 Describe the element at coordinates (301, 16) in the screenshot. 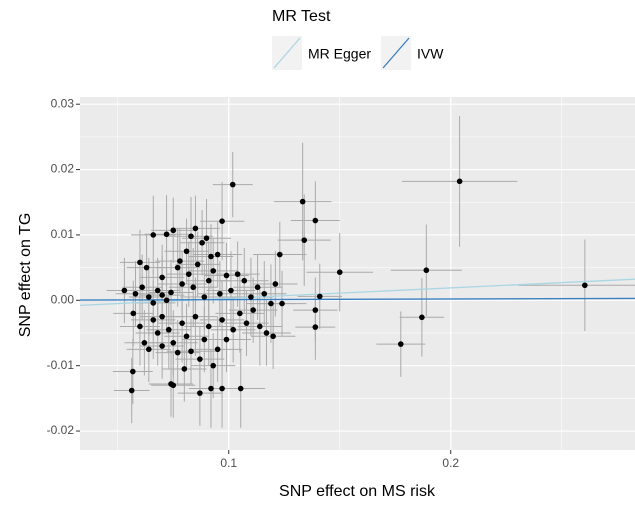

I see `legend-title: MR Test` at that location.